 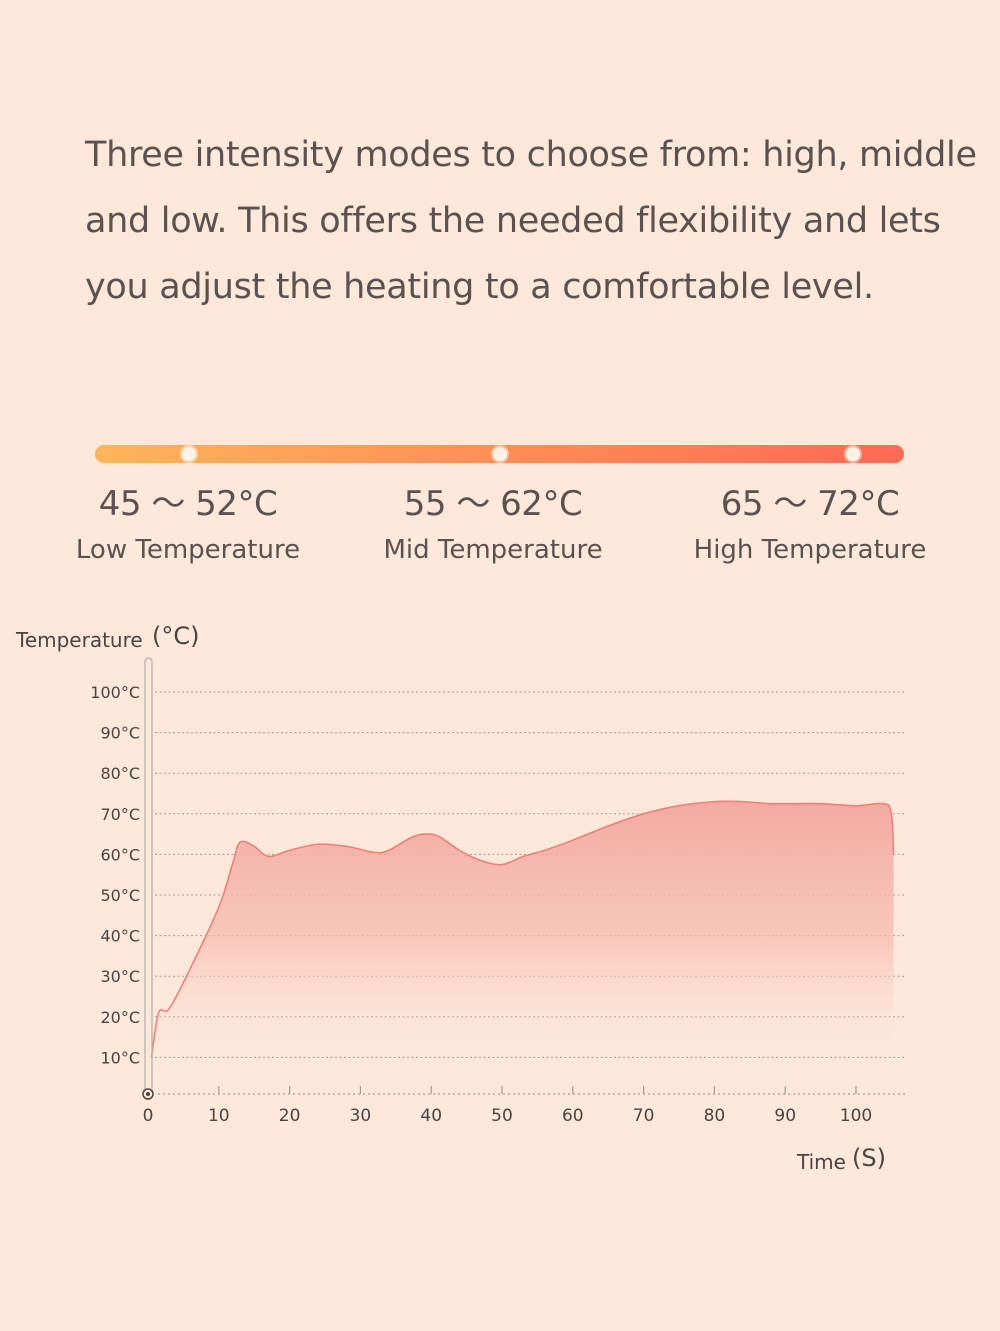 I want to click on x-tick-label: 0, so click(x=148, y=1116).